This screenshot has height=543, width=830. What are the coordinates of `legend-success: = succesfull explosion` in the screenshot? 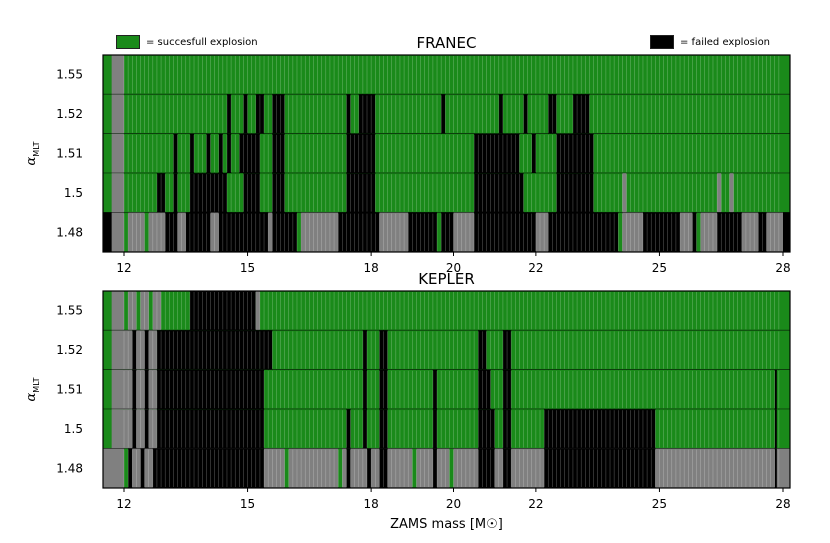 It's located at (187, 42).